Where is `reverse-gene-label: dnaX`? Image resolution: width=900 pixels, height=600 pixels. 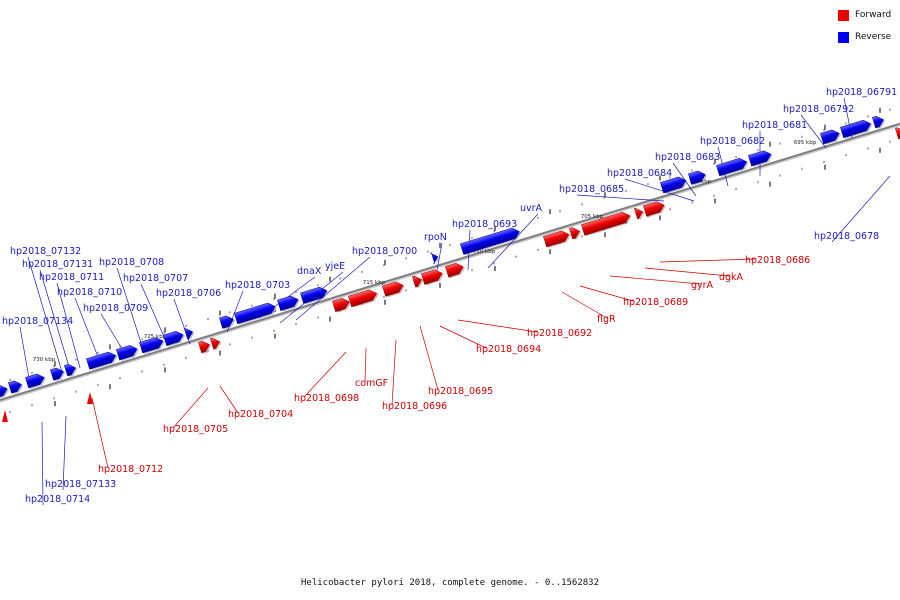 reverse-gene-label: dnaX is located at coordinates (309, 271).